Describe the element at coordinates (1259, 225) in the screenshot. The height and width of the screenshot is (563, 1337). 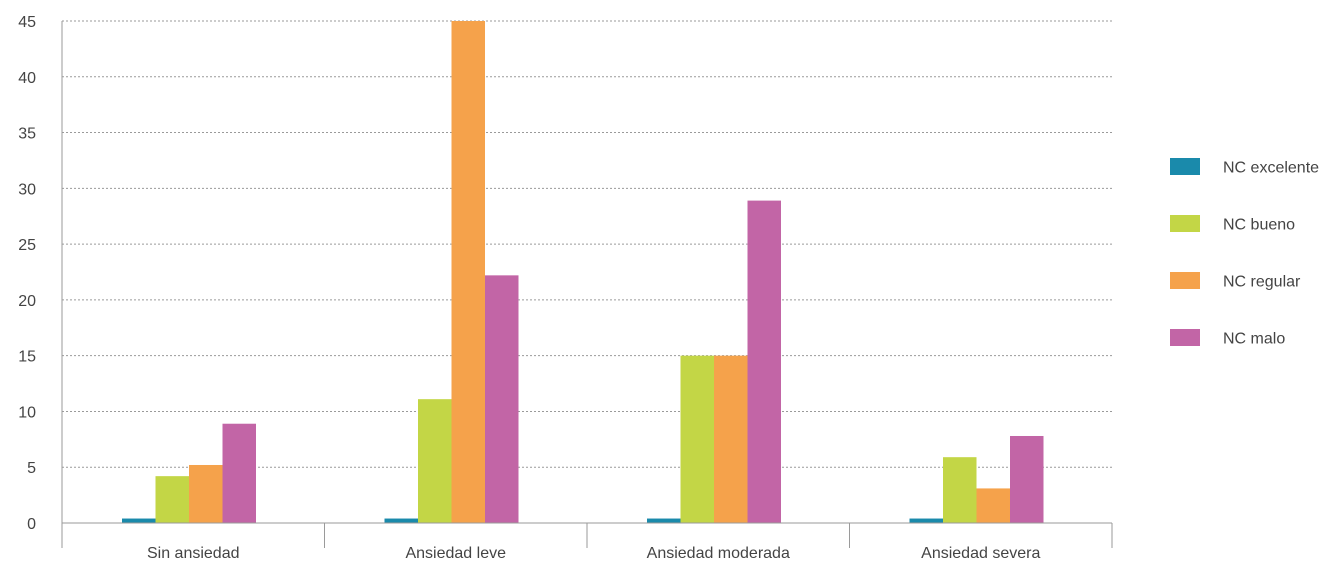
I see `legend-label: NC bueno` at that location.